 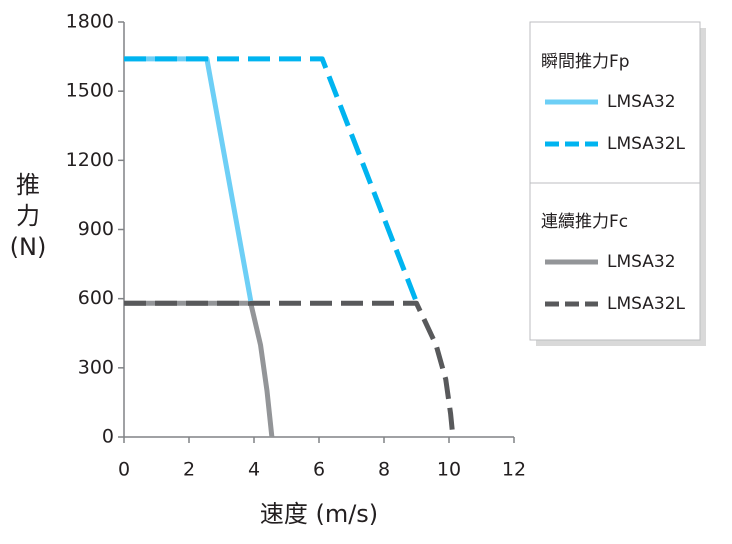 What do you see at coordinates (514, 470) in the screenshot?
I see `x-tick-label: 12` at bounding box center [514, 470].